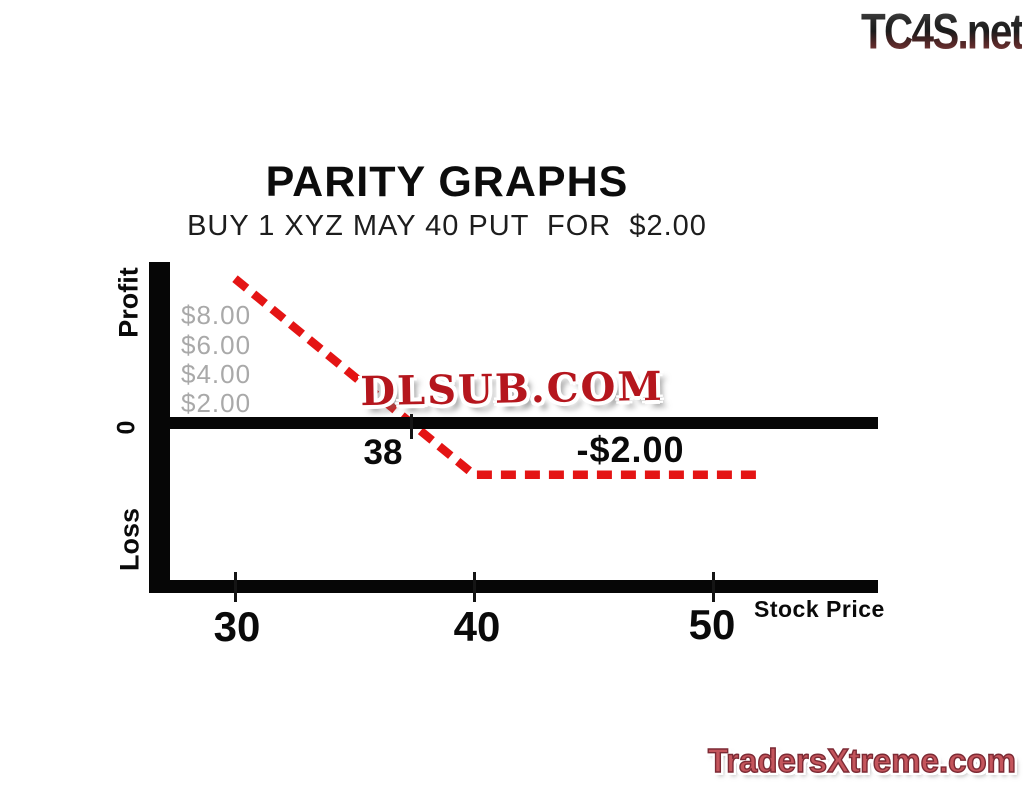  I want to click on gridline-label-8: $8.00, so click(216, 315).